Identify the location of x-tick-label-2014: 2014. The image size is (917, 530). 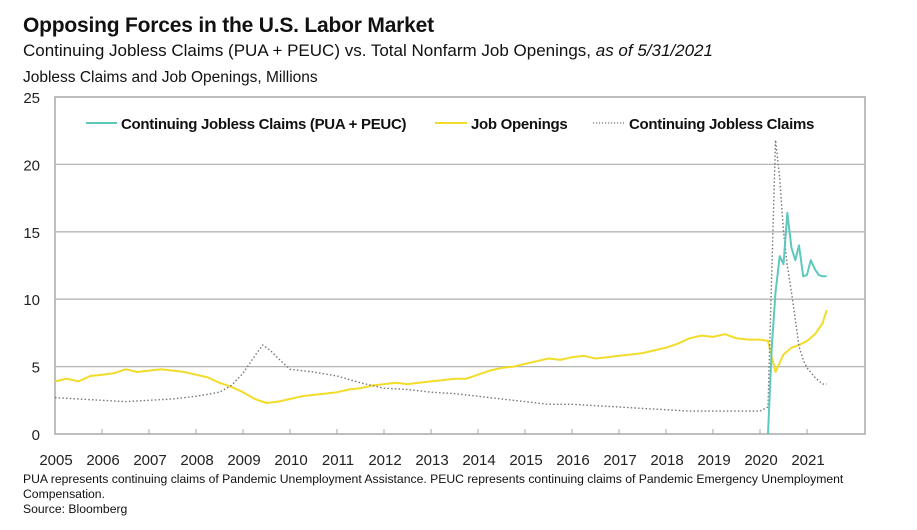
(478, 460).